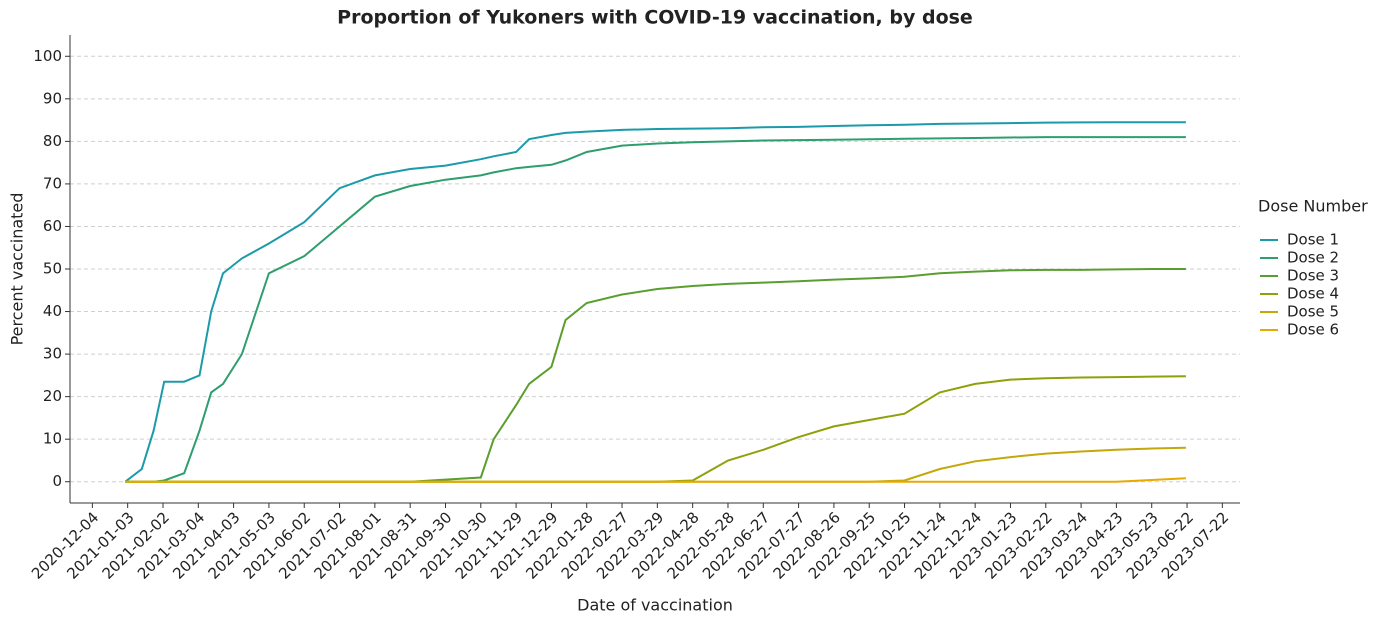 The height and width of the screenshot is (621, 1395). I want to click on legend-label: Dose 4, so click(1313, 294).